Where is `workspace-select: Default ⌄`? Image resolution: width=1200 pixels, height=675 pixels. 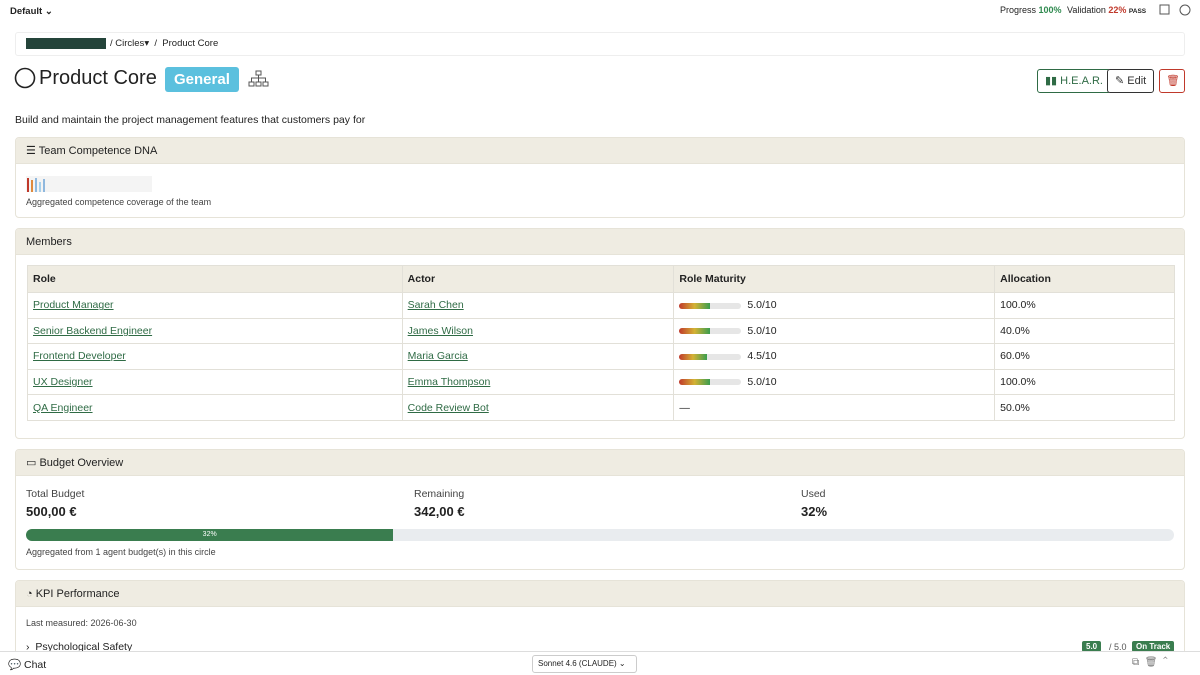
workspace-select: Default ⌄ is located at coordinates (31, 11).